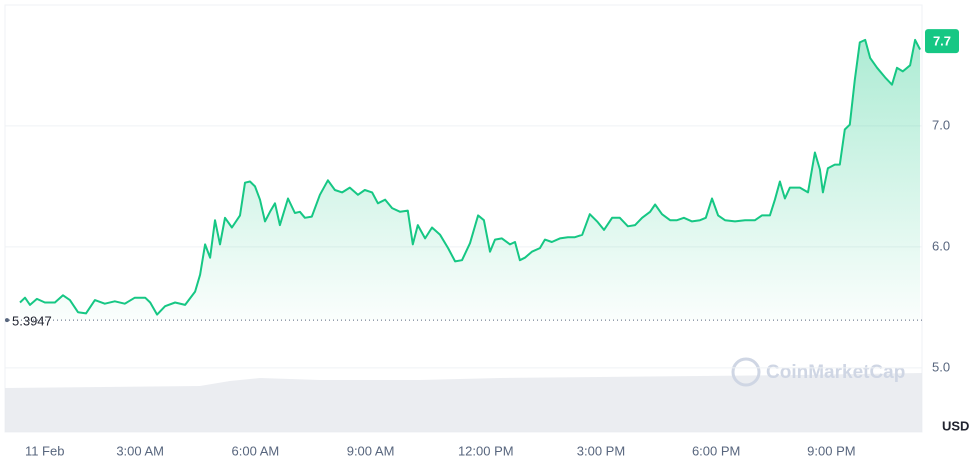  Describe the element at coordinates (7, 320) in the screenshot. I see `baseline-dot` at that location.